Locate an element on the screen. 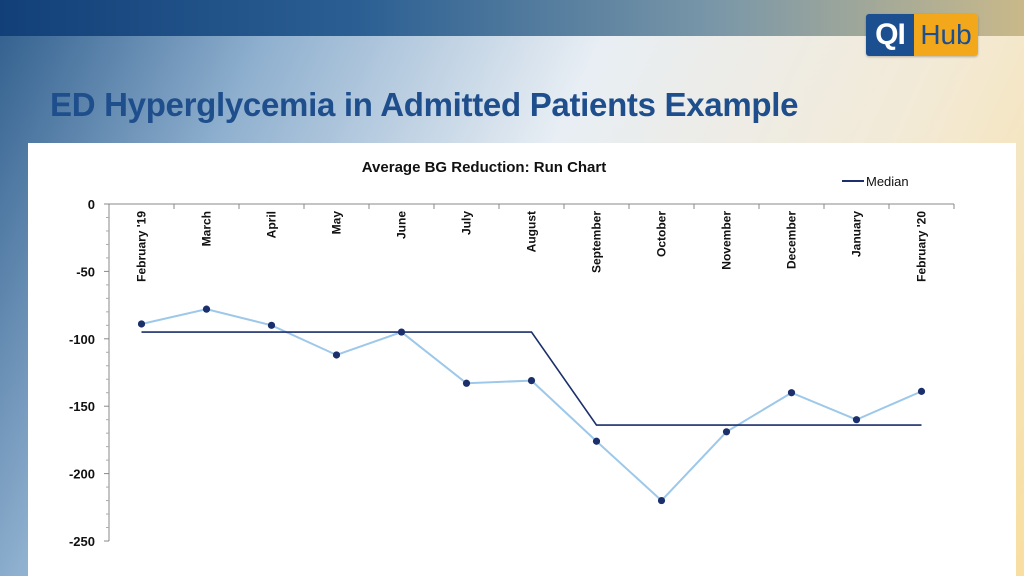  x-category-label: November is located at coordinates (727, 240).